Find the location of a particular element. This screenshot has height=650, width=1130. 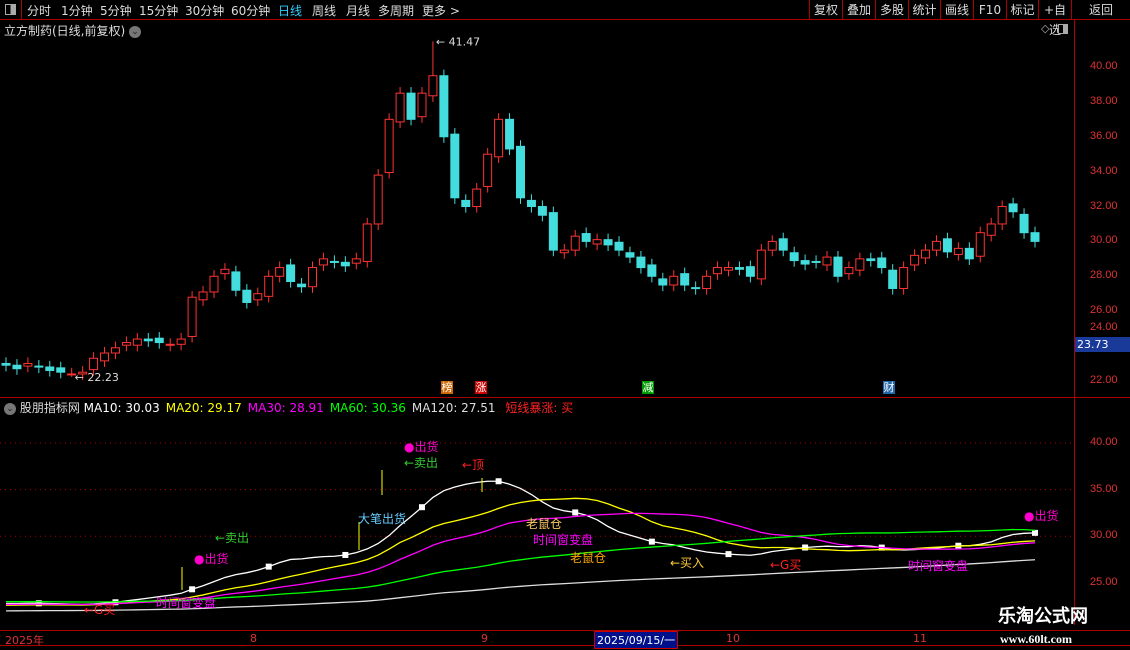

event-marker: 榜 is located at coordinates (447, 387).